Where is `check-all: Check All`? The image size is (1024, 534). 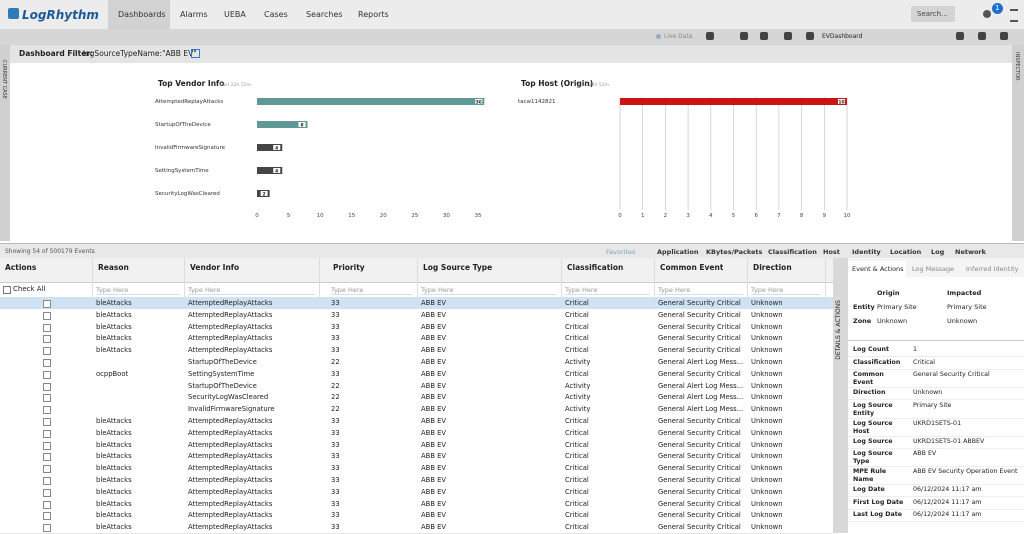 check-all: Check All is located at coordinates (29, 289).